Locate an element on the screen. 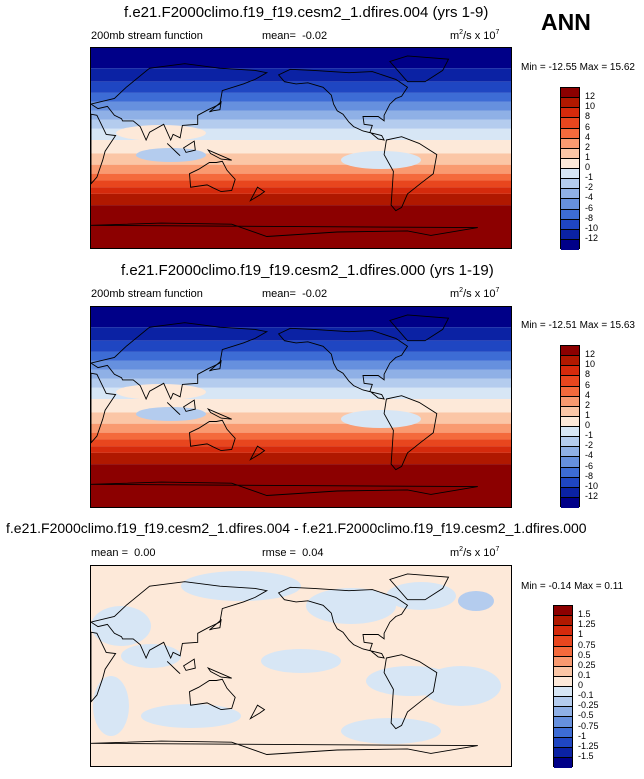 The width and height of the screenshot is (644, 779). panel-3-rmse-label: rmse = 0.04 is located at coordinates (292, 553).